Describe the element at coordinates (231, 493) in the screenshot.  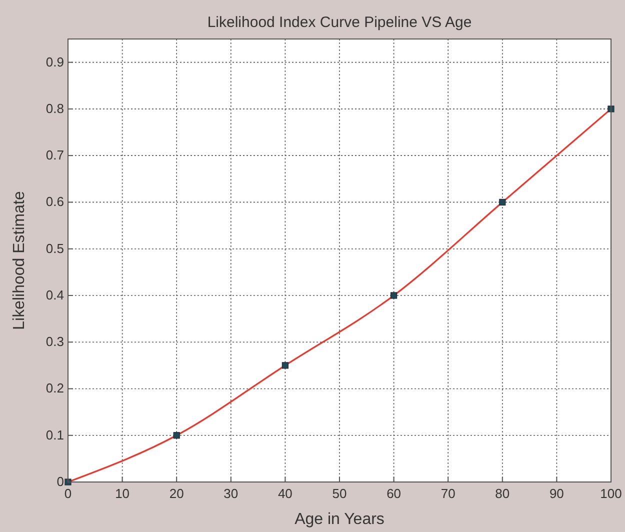
I see `x-tick-label: 30` at that location.